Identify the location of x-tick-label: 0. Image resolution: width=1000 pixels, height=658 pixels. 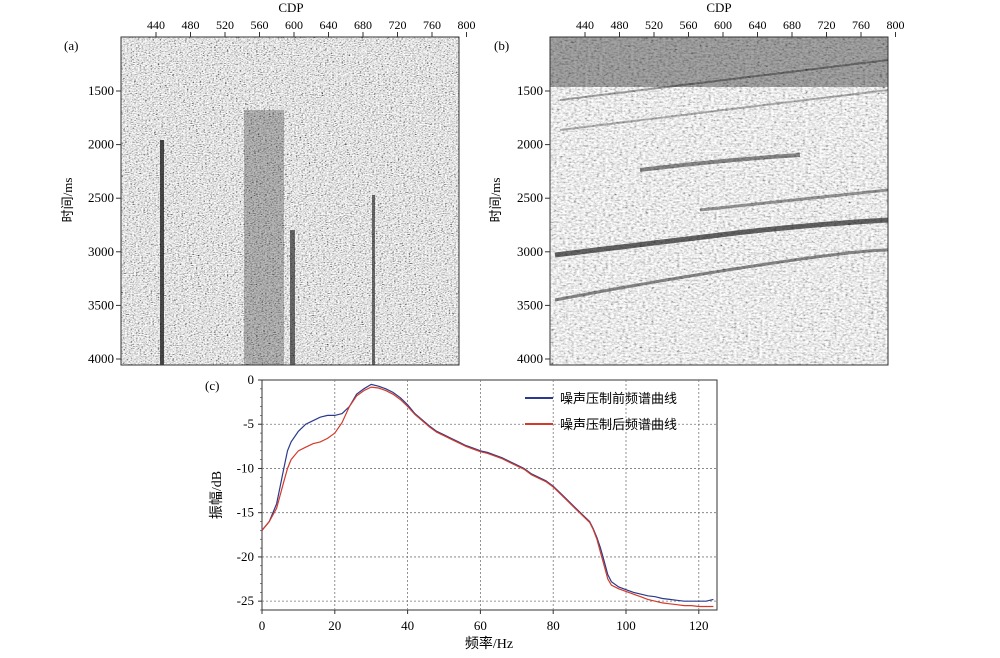
(262, 625).